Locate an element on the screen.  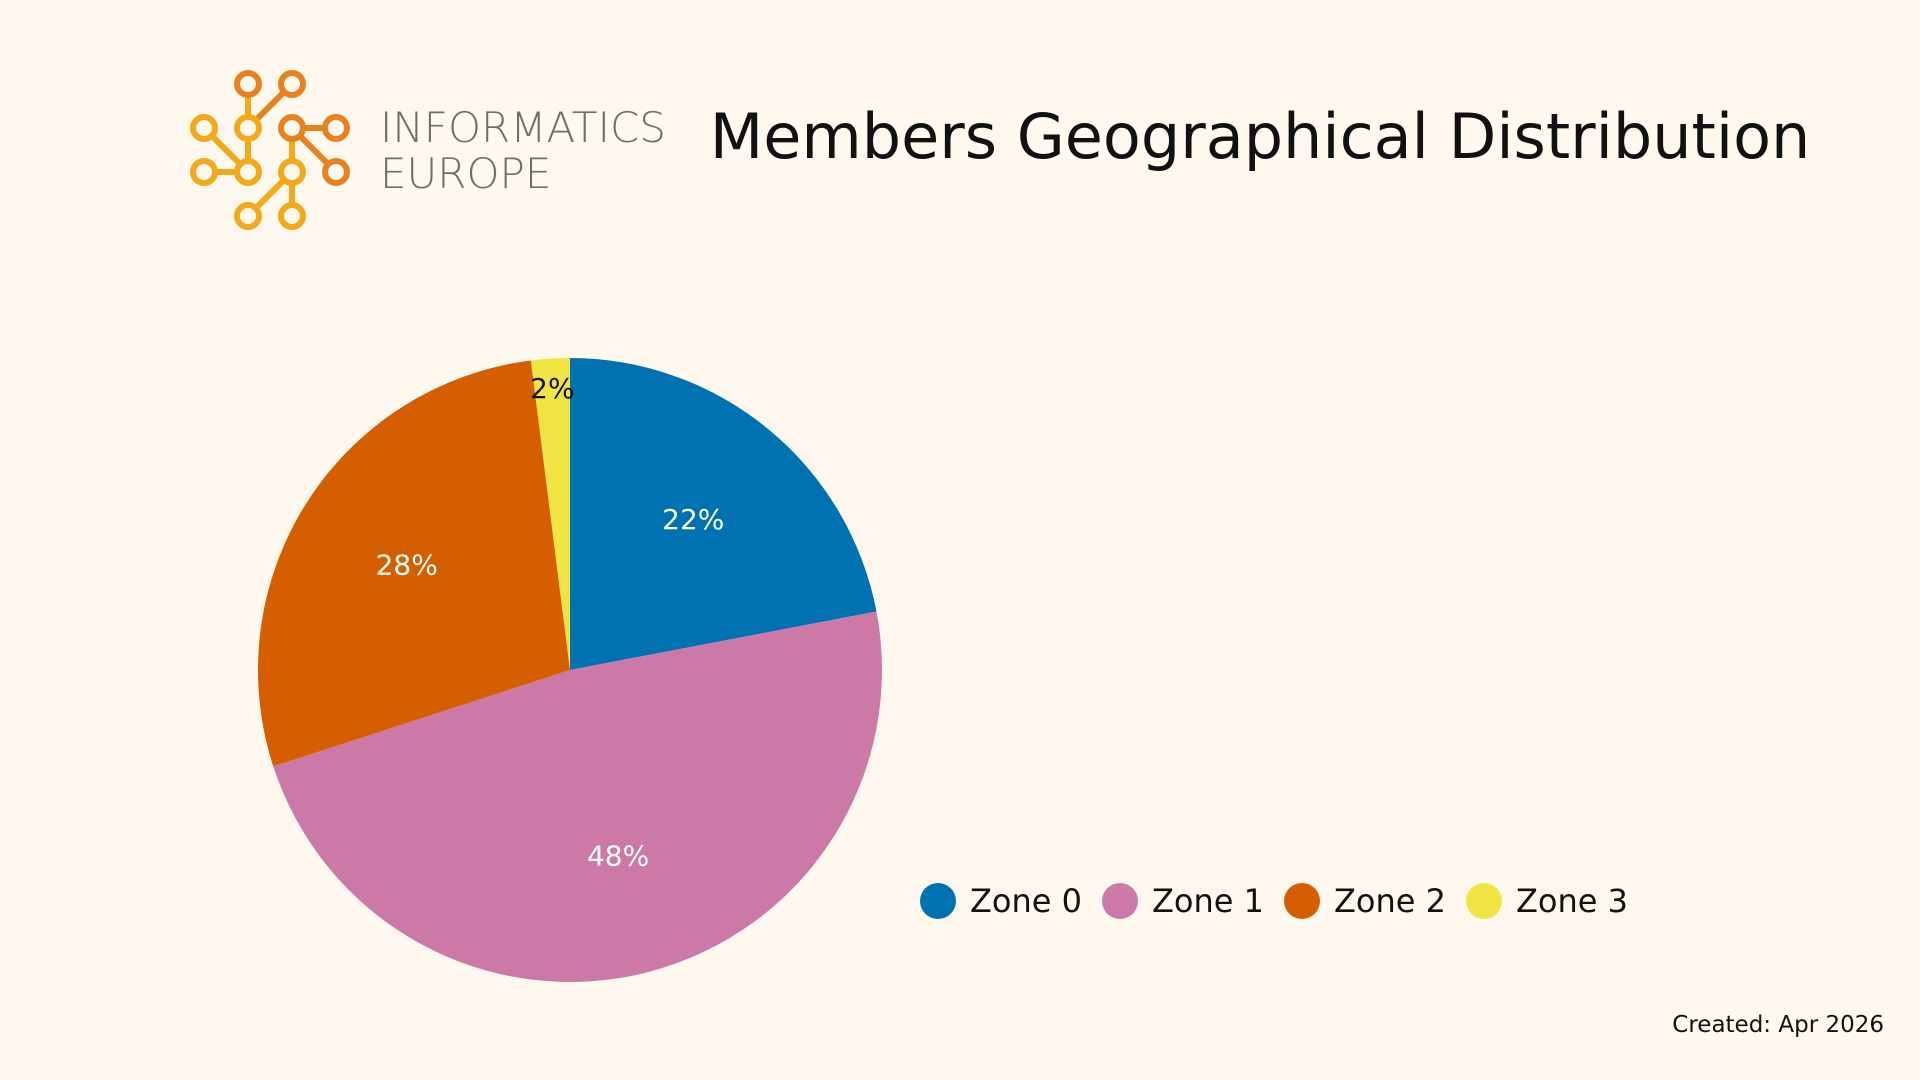
legend-label: Zone 3 is located at coordinates (1572, 901).